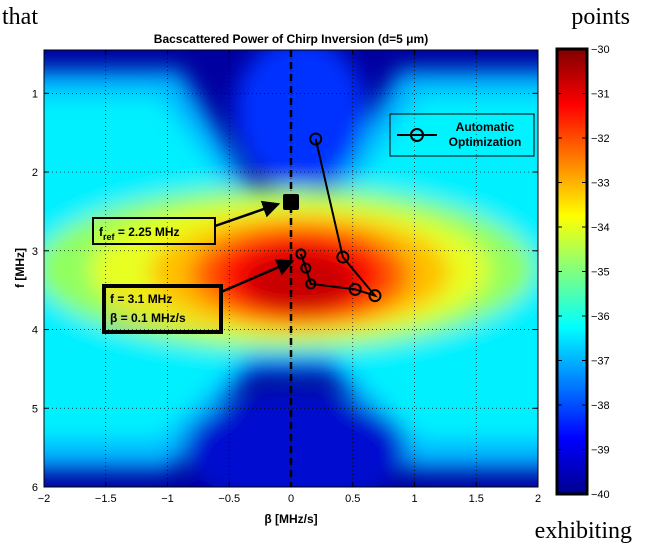  What do you see at coordinates (600, 184) in the screenshot?
I see `colorbar-tick-label: −33` at bounding box center [600, 184].